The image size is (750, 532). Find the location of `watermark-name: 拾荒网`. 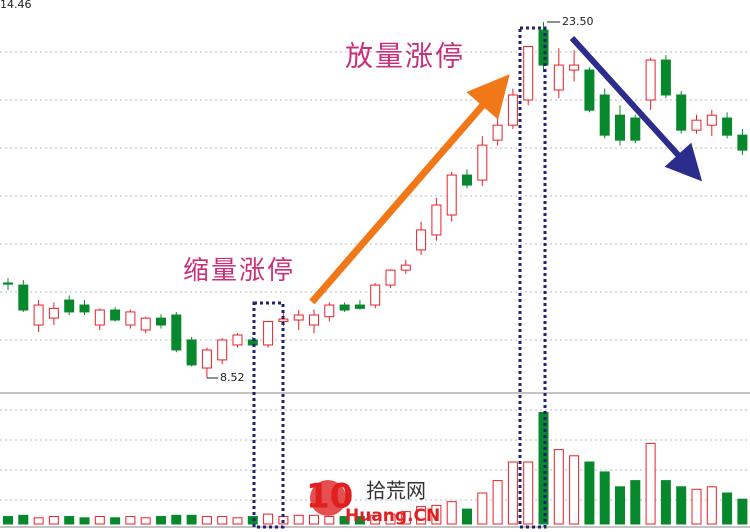

watermark-name: 拾荒网 is located at coordinates (396, 491).